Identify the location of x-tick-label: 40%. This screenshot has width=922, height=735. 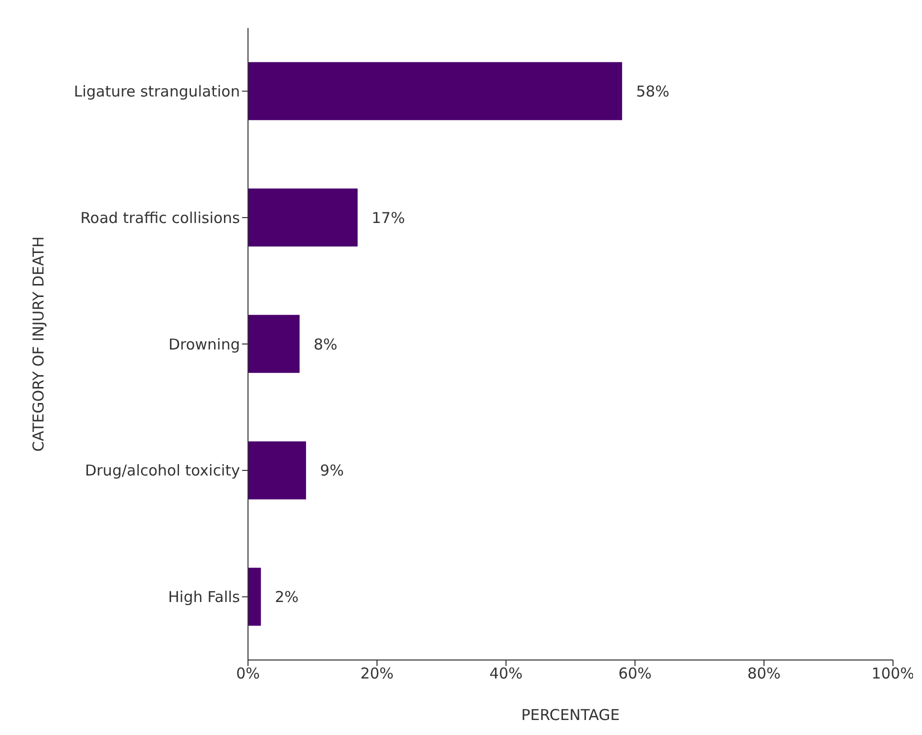
(506, 673).